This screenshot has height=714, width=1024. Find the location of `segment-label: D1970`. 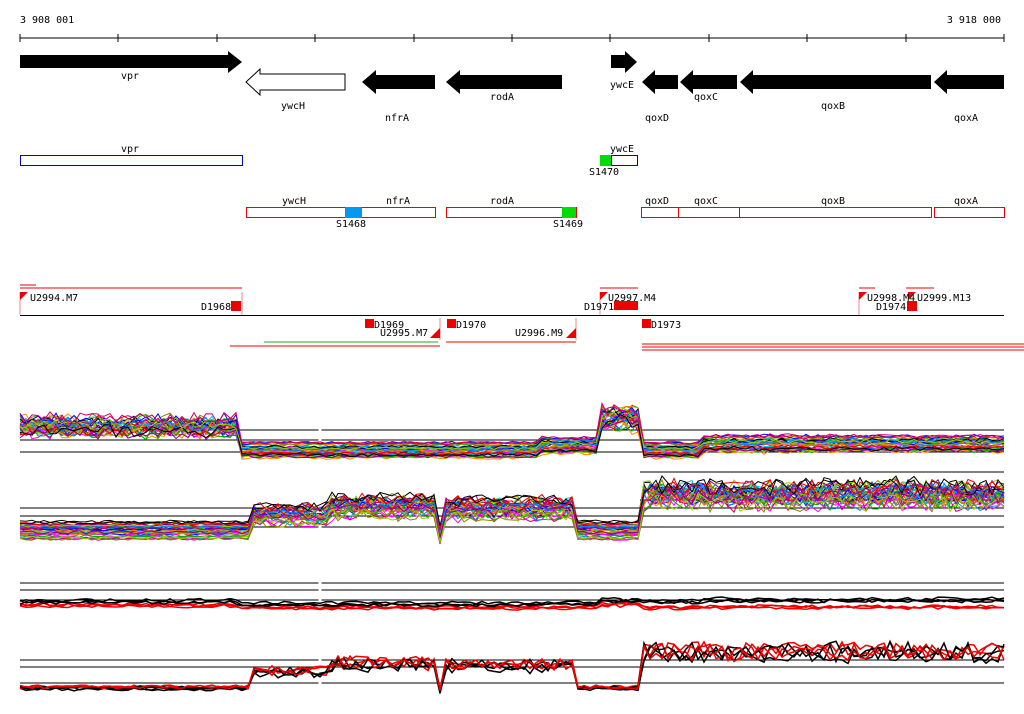

segment-label: D1970 is located at coordinates (471, 325).